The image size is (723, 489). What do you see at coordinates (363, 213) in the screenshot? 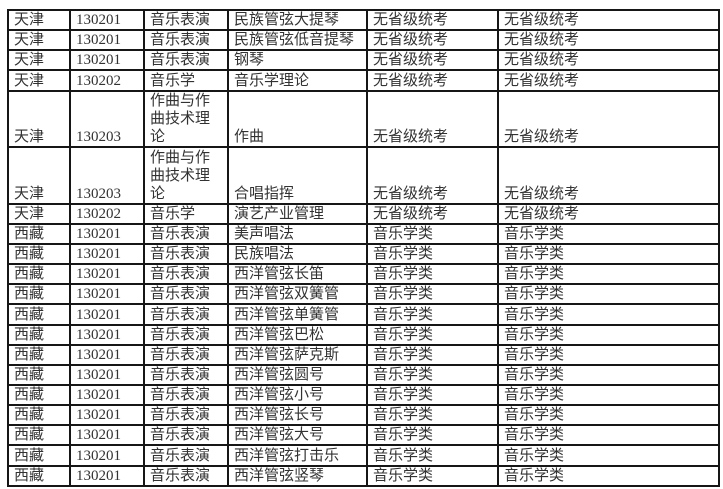
I see `table-row: 天津 130202 音乐学 演艺产业管理 无省级统考 无省级统考` at bounding box center [363, 213].